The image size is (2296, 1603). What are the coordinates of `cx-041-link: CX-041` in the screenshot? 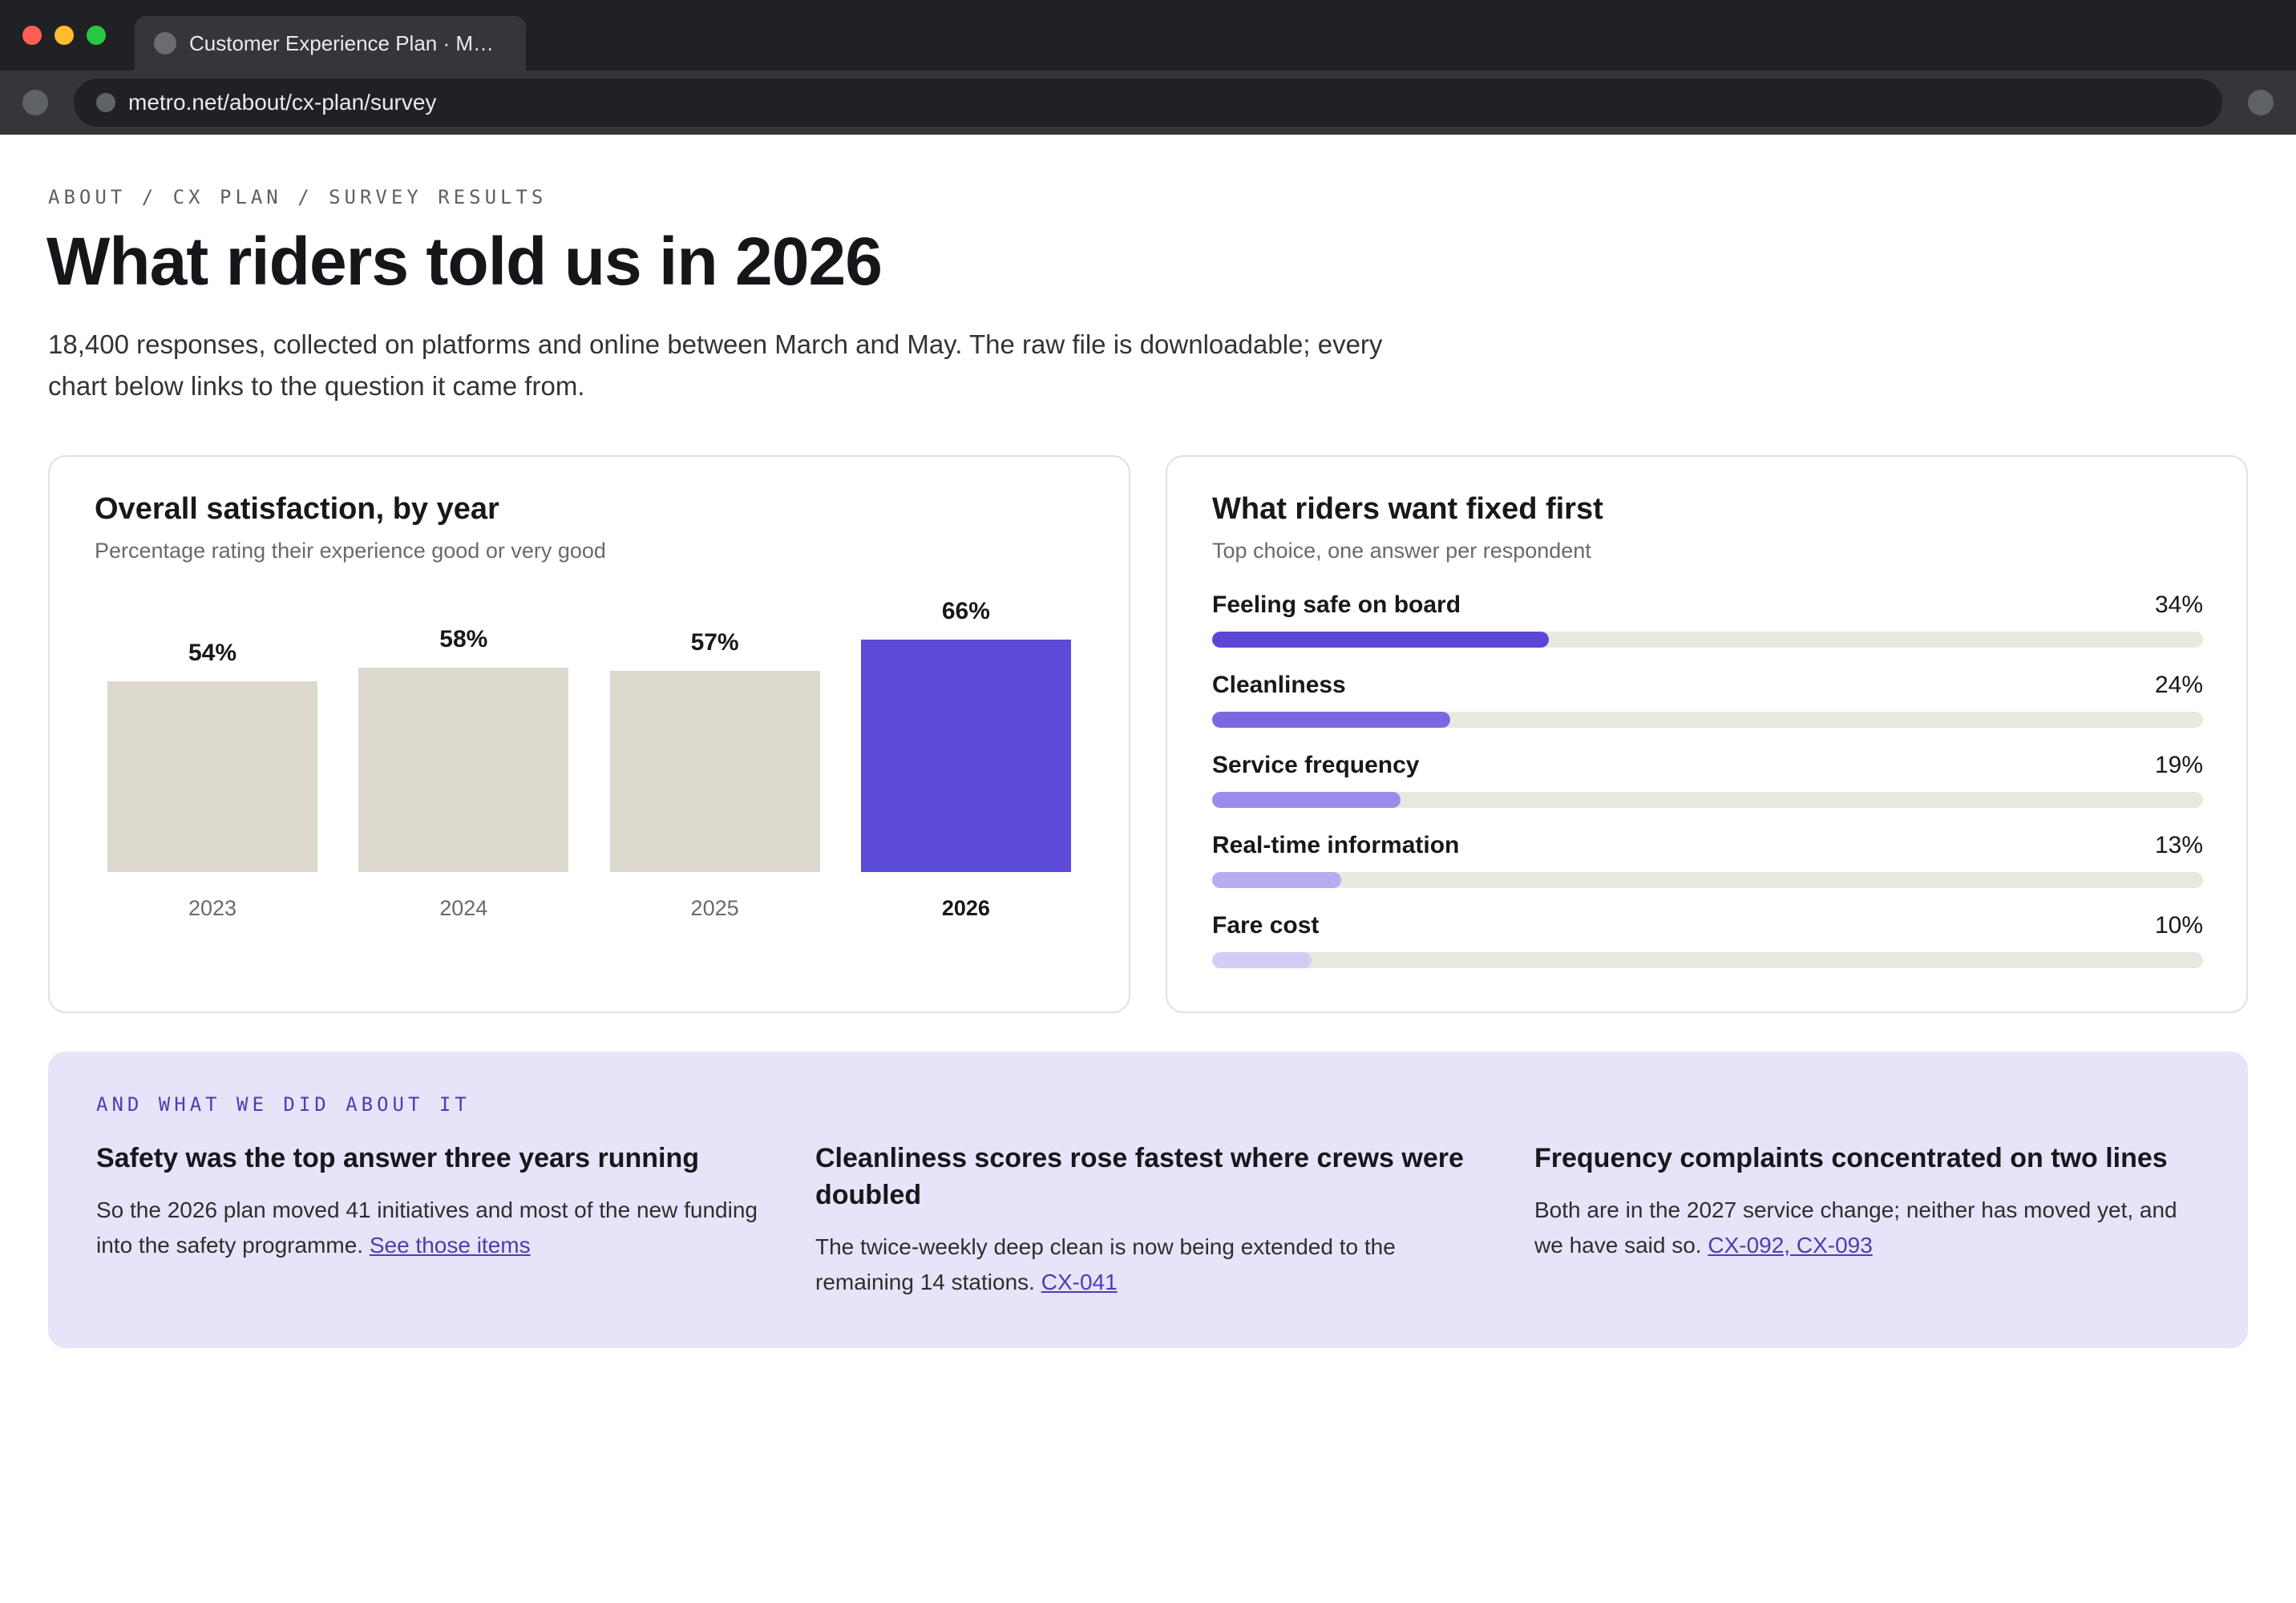 It's located at (1079, 1282).